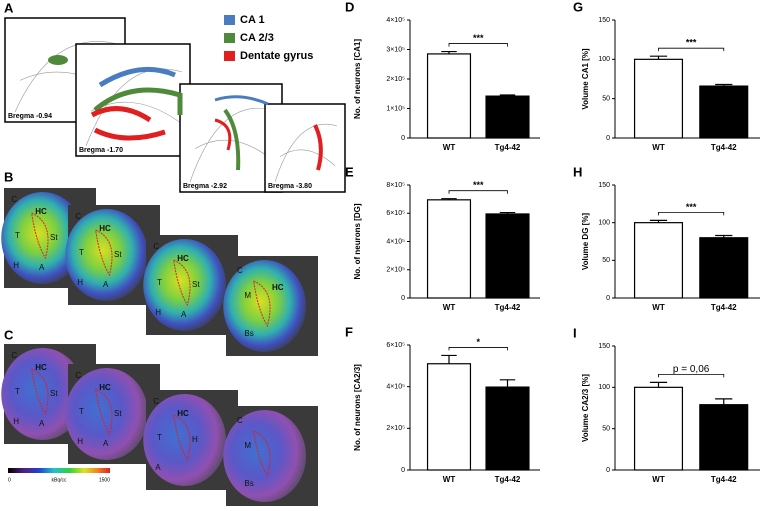  What do you see at coordinates (9, 334) in the screenshot?
I see `panel-label: C` at bounding box center [9, 334].